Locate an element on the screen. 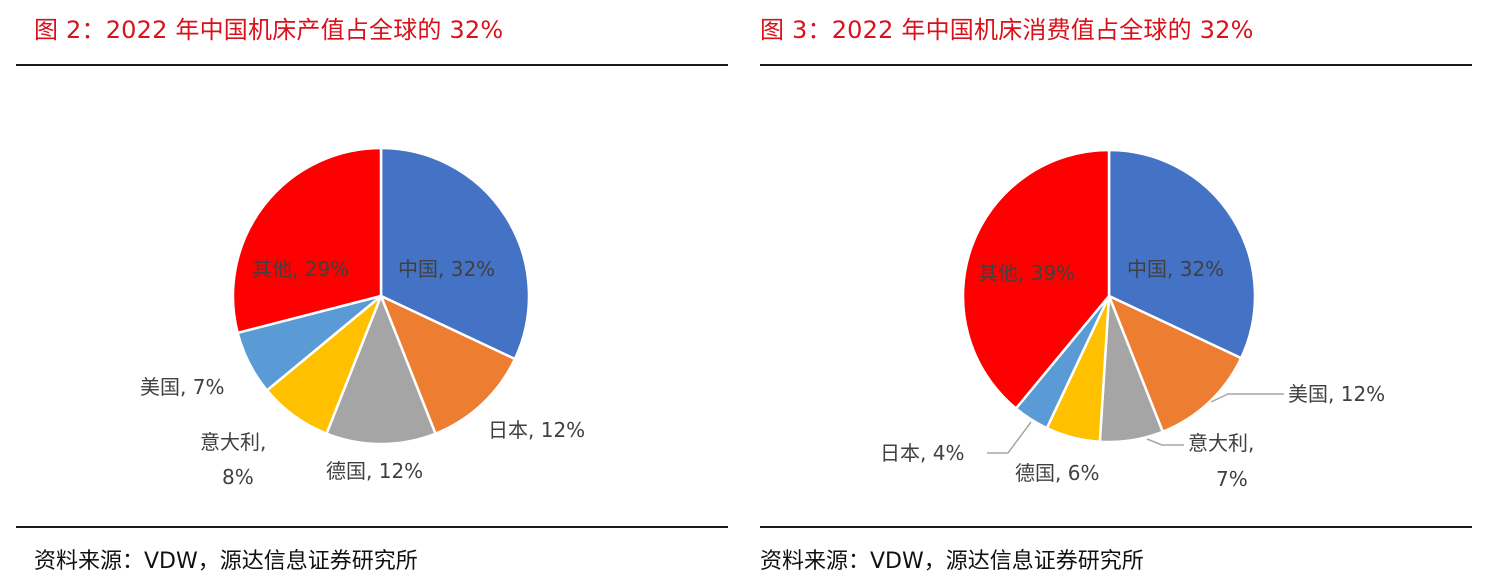 The image size is (1486, 586). chart-title-left: 图 2：2022 年中国机床产值占全球的 32% is located at coordinates (269, 30).